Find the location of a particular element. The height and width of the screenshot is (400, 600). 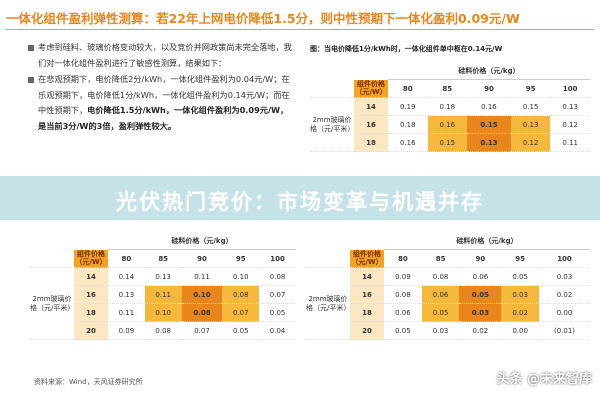

cell: 0.00 is located at coordinates (520, 330).